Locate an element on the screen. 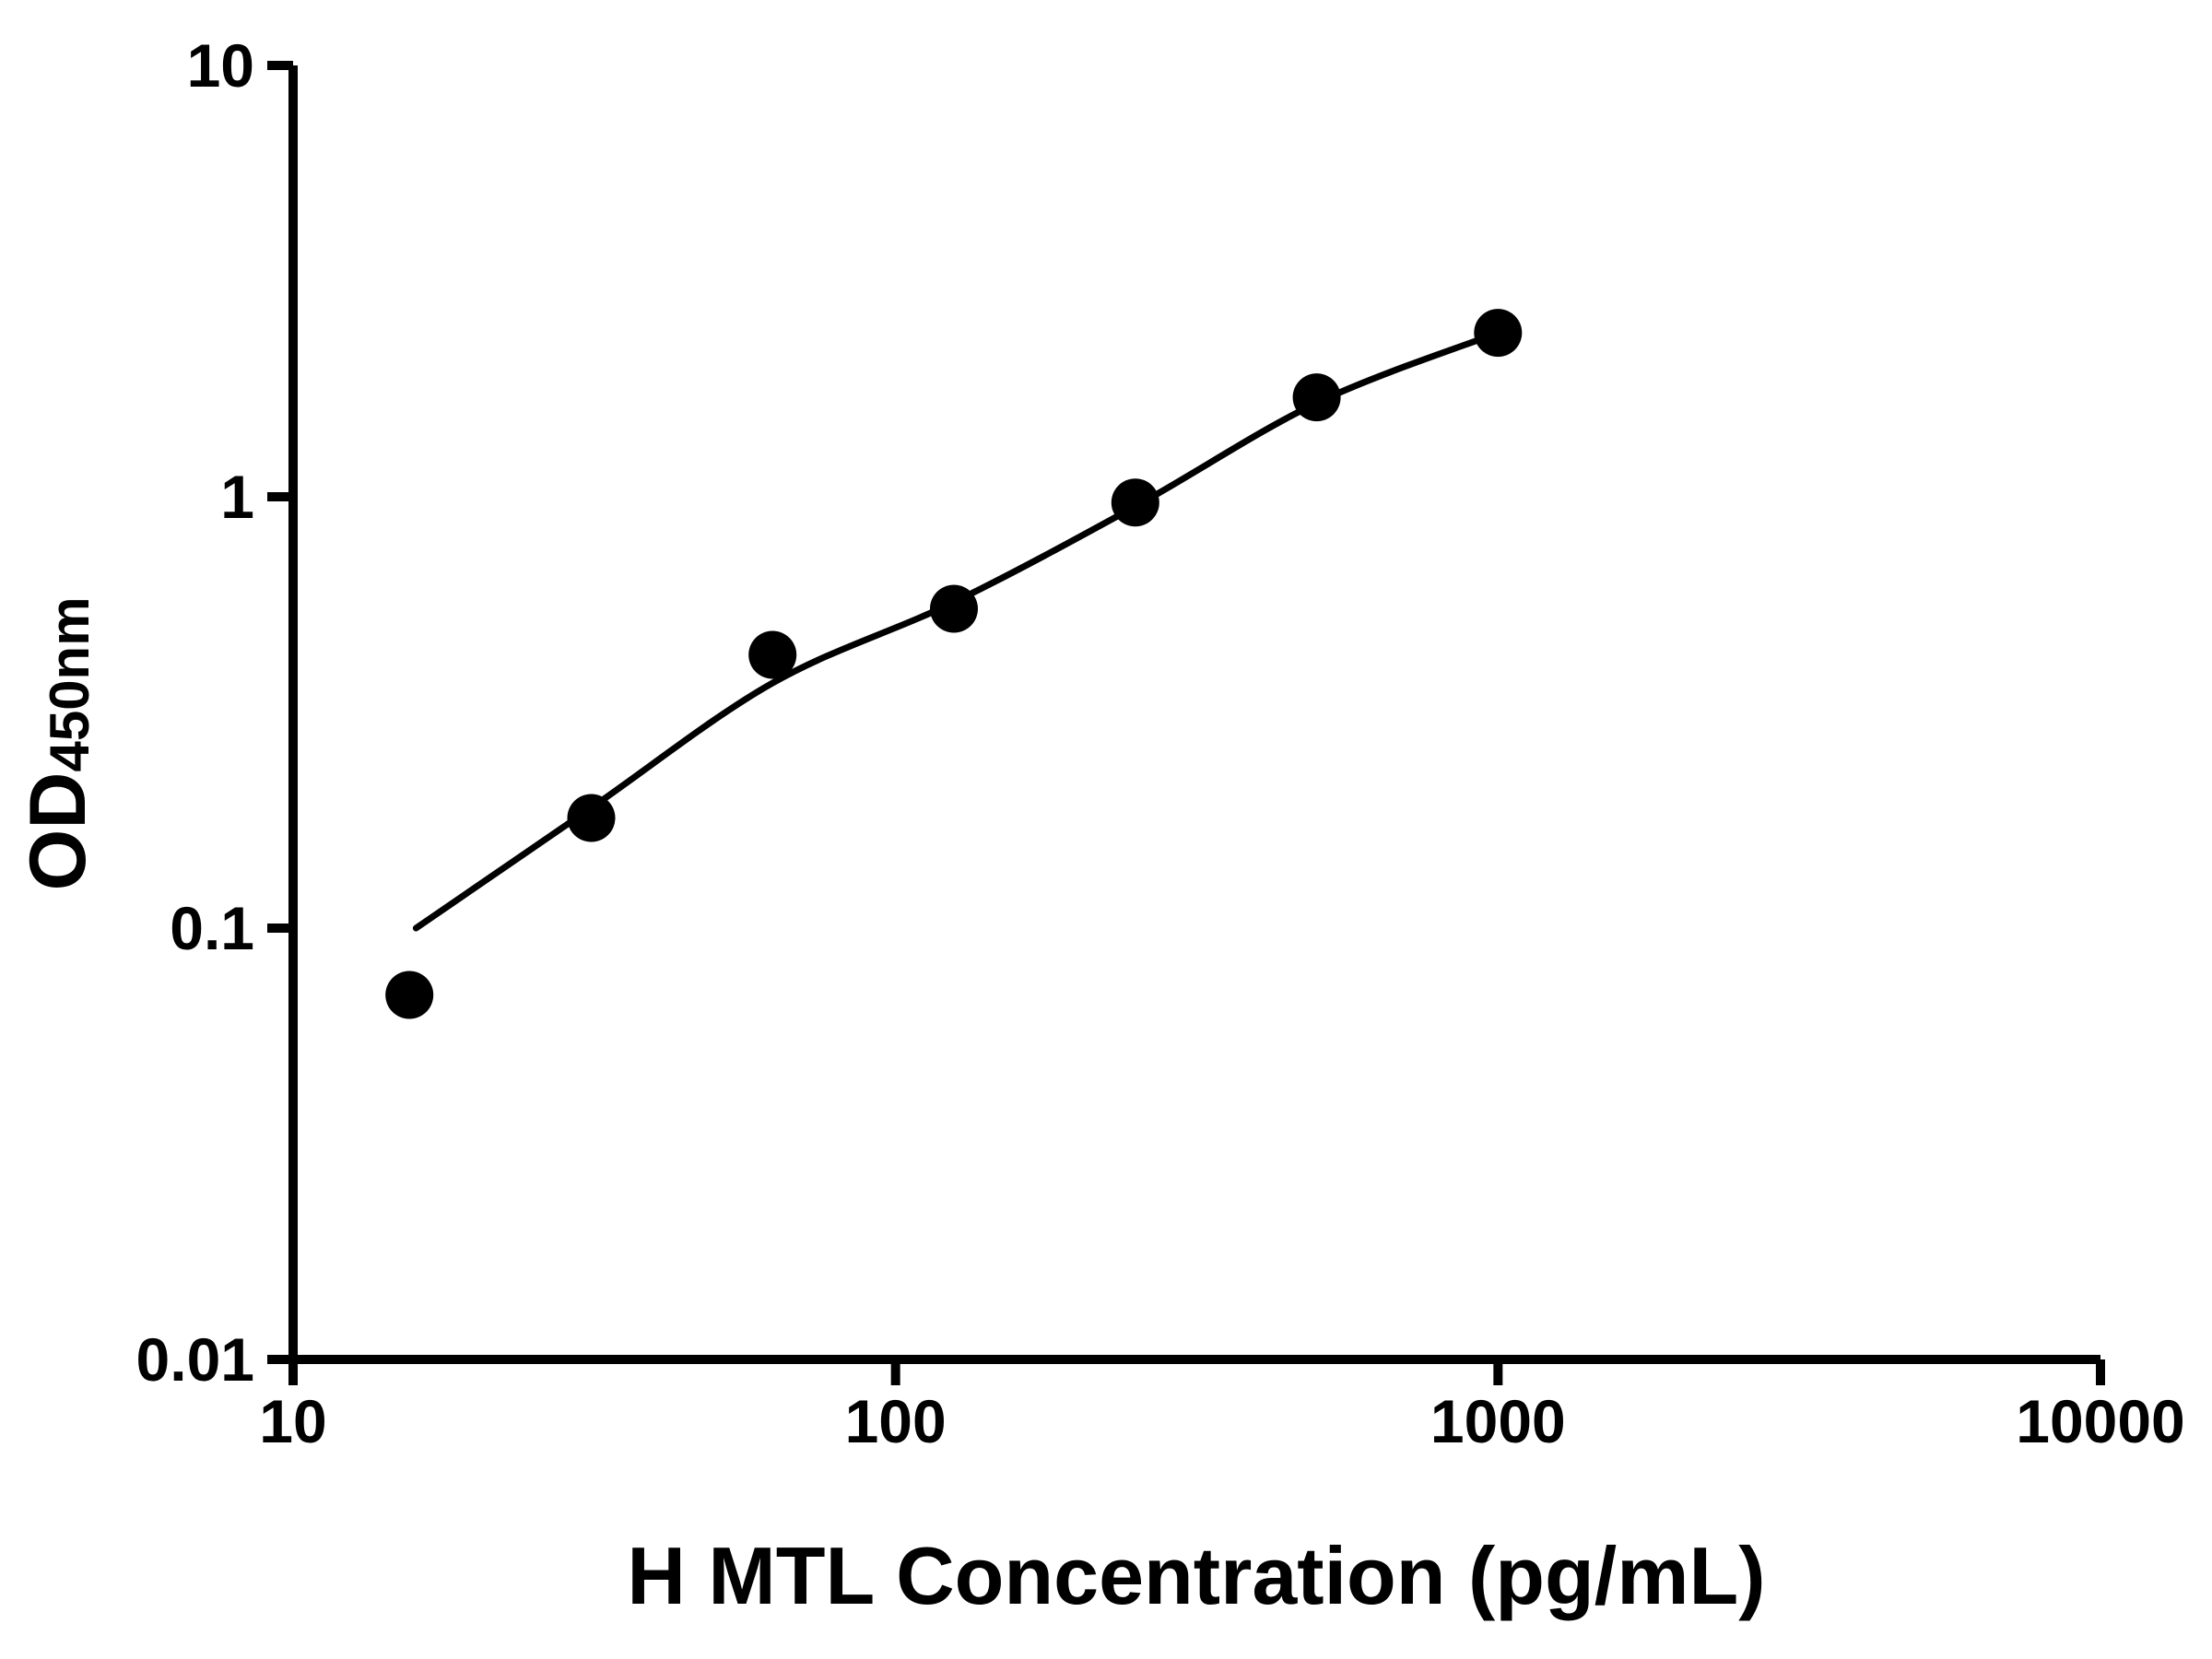  y-axis-title: OD450nm is located at coordinates (58, 743).